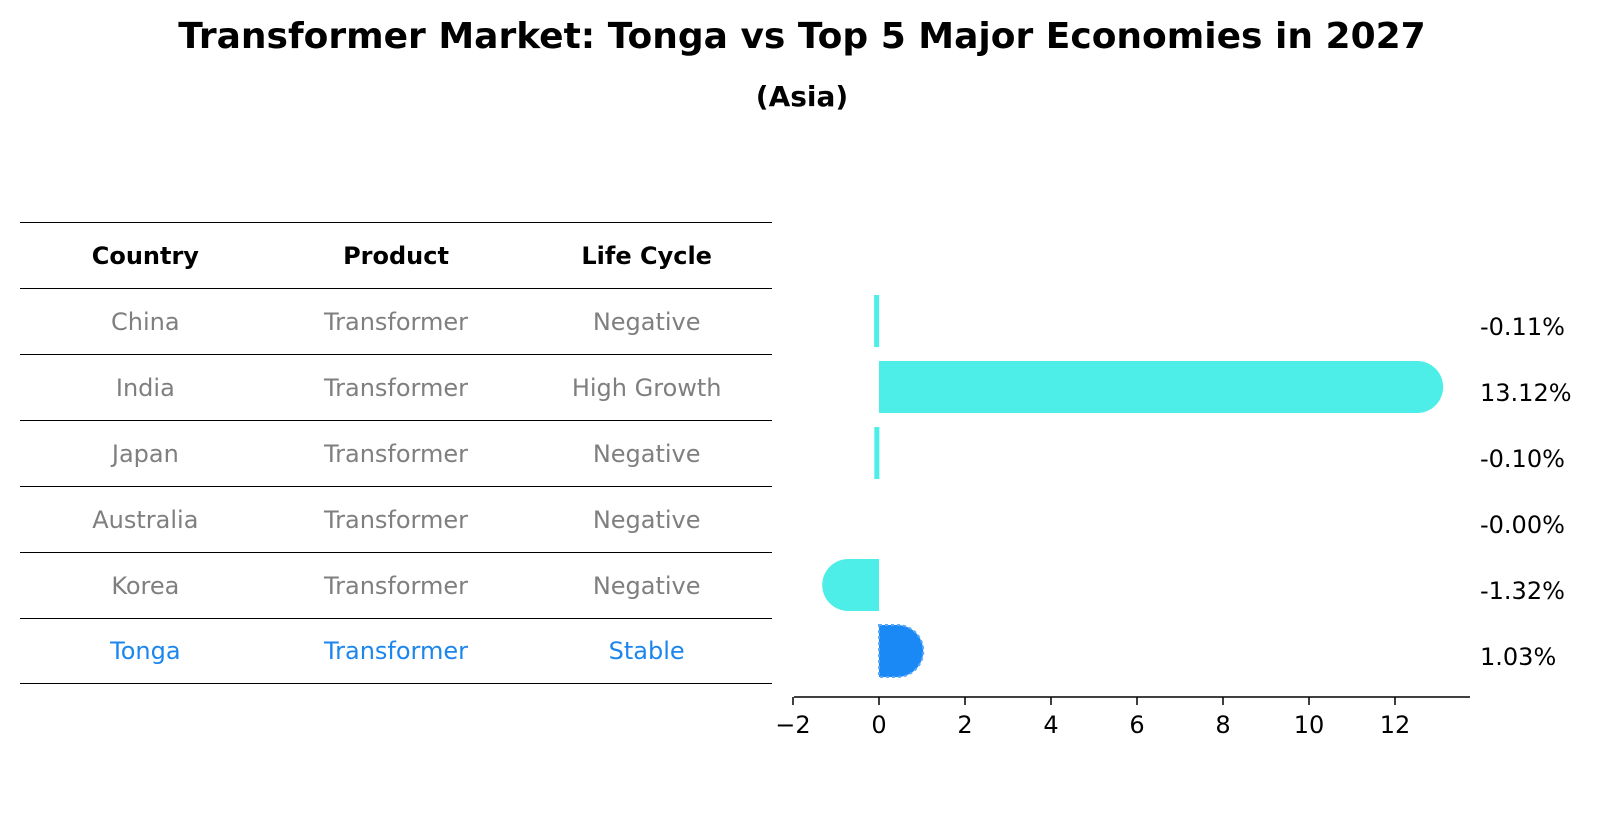  Describe the element at coordinates (1136, 725) in the screenshot. I see `x-tick-label: 6` at that location.